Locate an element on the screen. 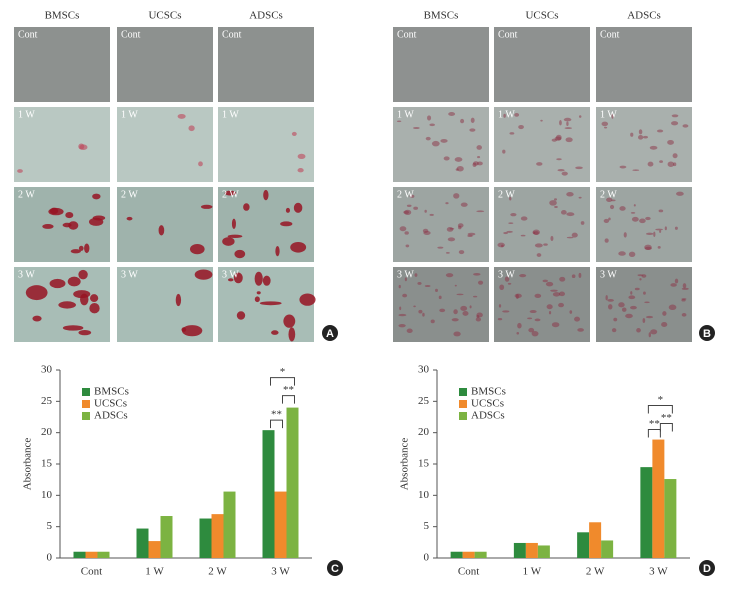 This screenshot has width=729, height=591. panel-letter: C is located at coordinates (335, 569).